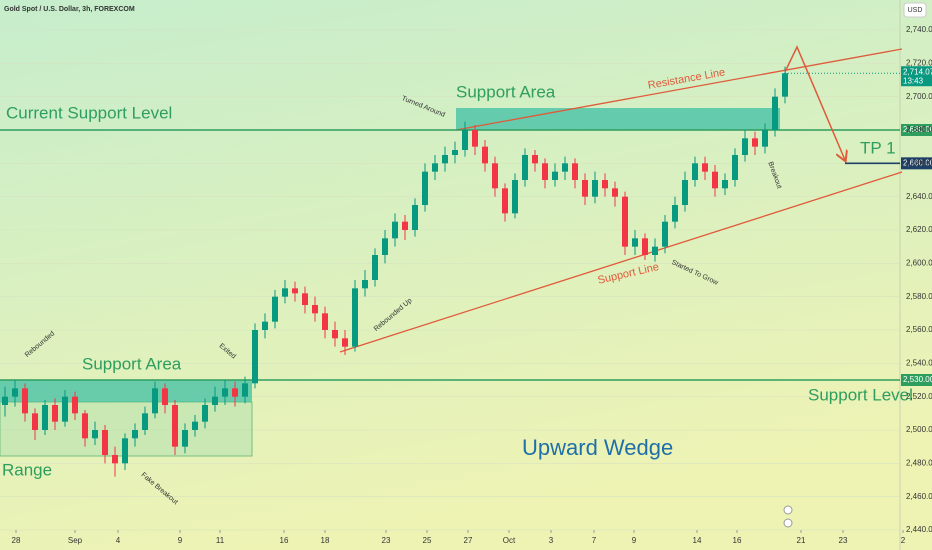  Describe the element at coordinates (27, 469) in the screenshot. I see `annotation: Range` at that location.